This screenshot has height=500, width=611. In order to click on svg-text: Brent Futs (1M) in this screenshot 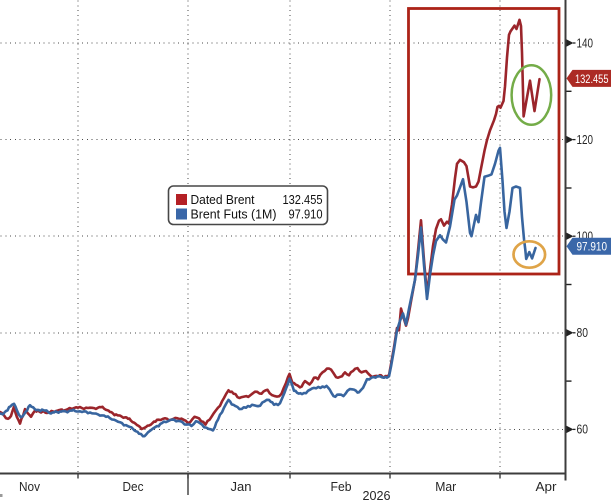, I will do `click(234, 214)`.